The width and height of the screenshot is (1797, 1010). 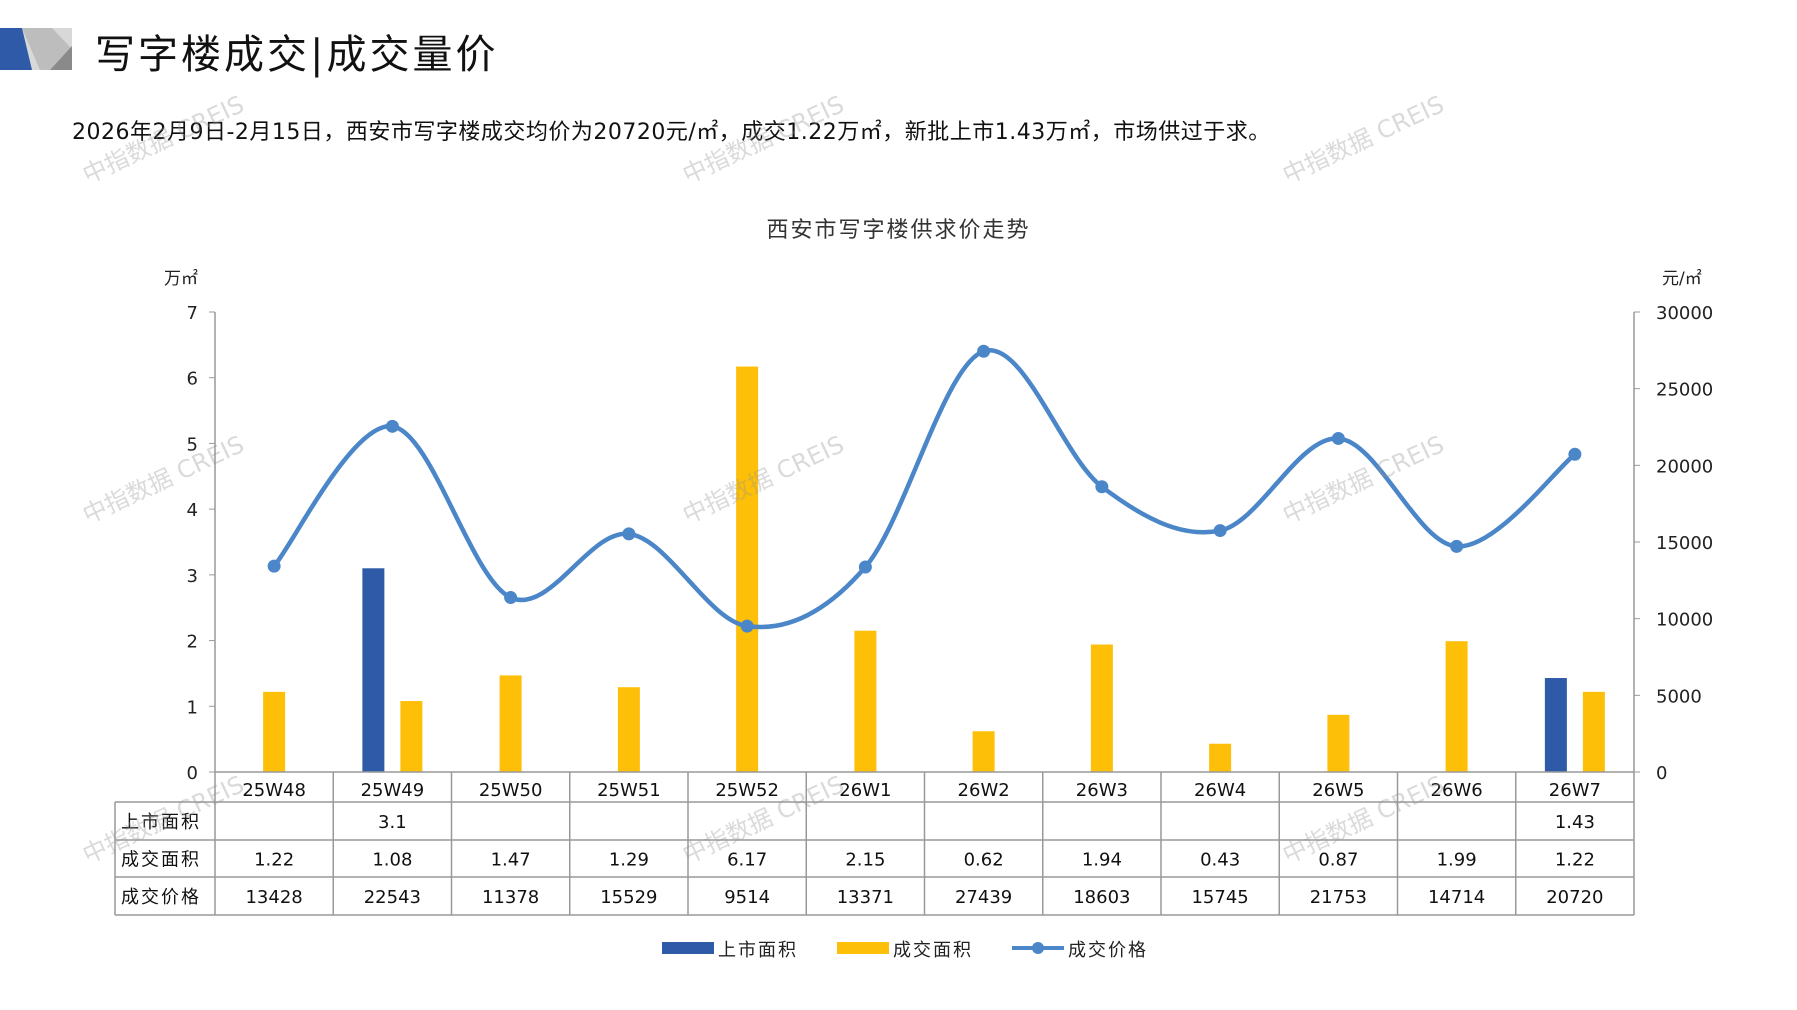 I want to click on category-label: 26W6, so click(x=1457, y=790).